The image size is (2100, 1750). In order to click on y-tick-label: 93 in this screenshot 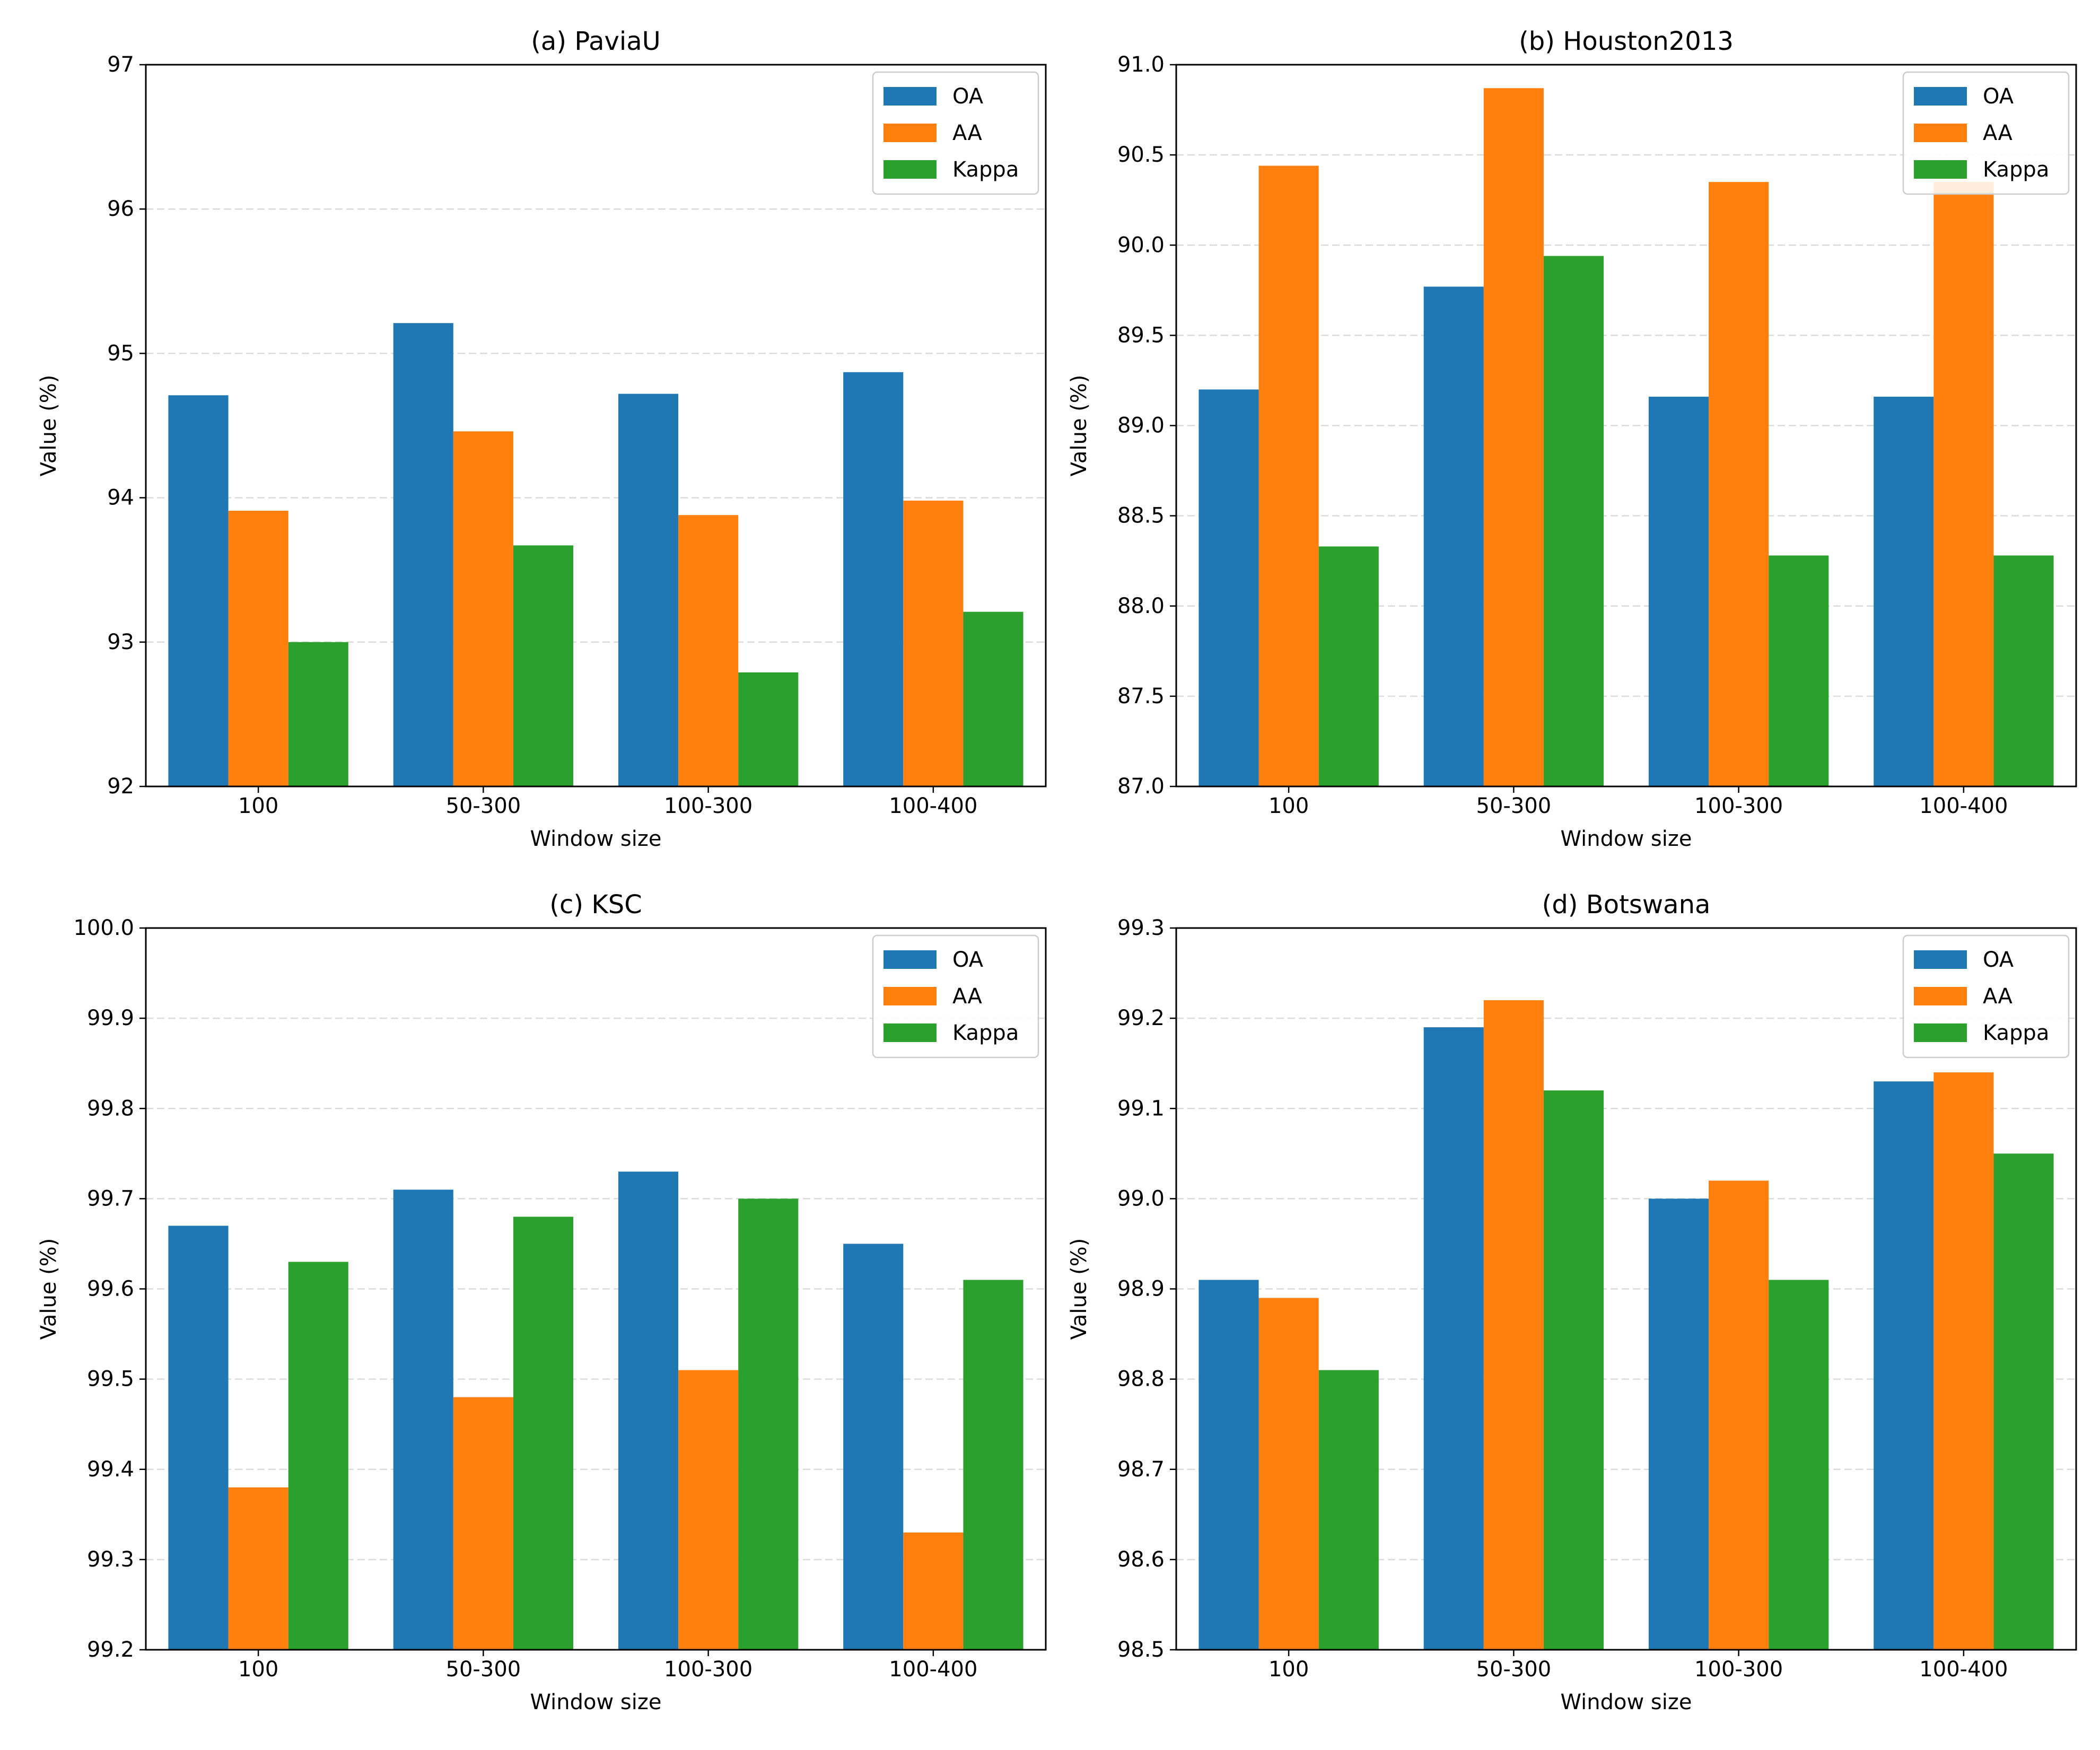, I will do `click(120, 642)`.